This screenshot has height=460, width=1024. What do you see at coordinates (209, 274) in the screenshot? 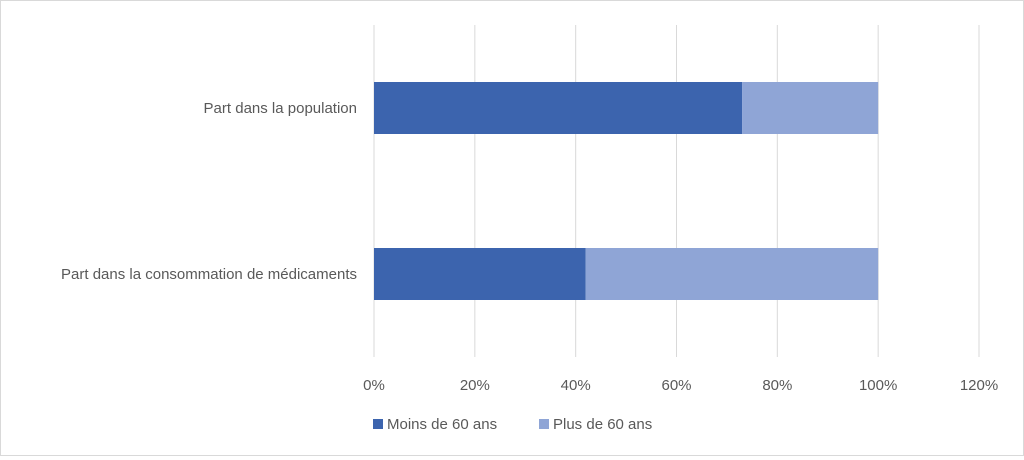
I see `category-label: Part dans la consommation de médicaments` at bounding box center [209, 274].